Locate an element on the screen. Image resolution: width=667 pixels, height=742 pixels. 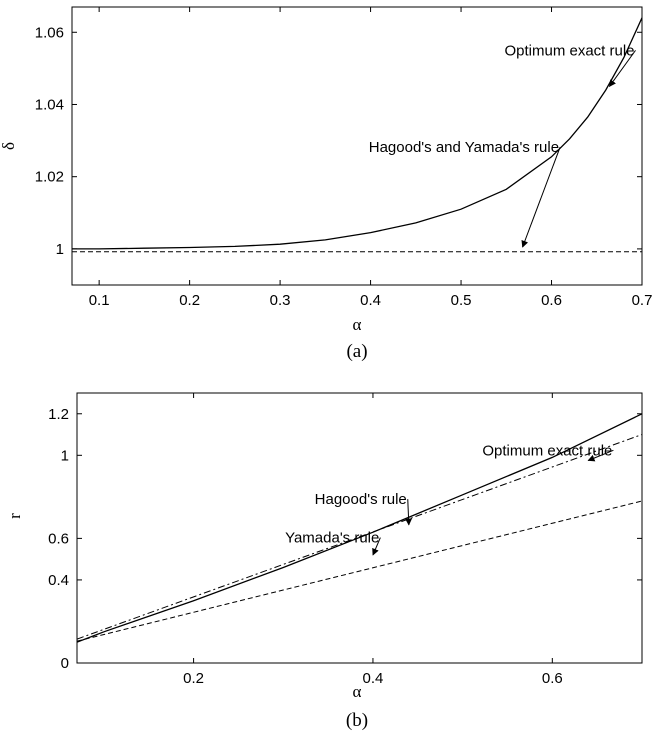
x-tick-label: 0.7 is located at coordinates (642, 300).